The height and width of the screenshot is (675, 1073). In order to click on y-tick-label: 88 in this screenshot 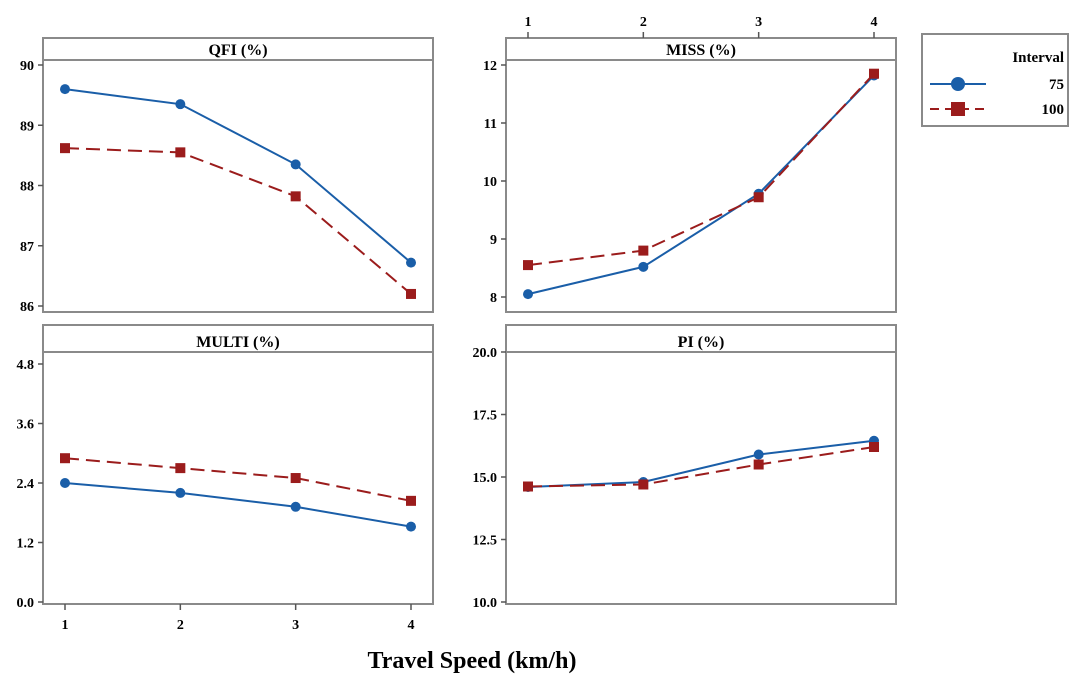, I will do `click(27, 187)`.